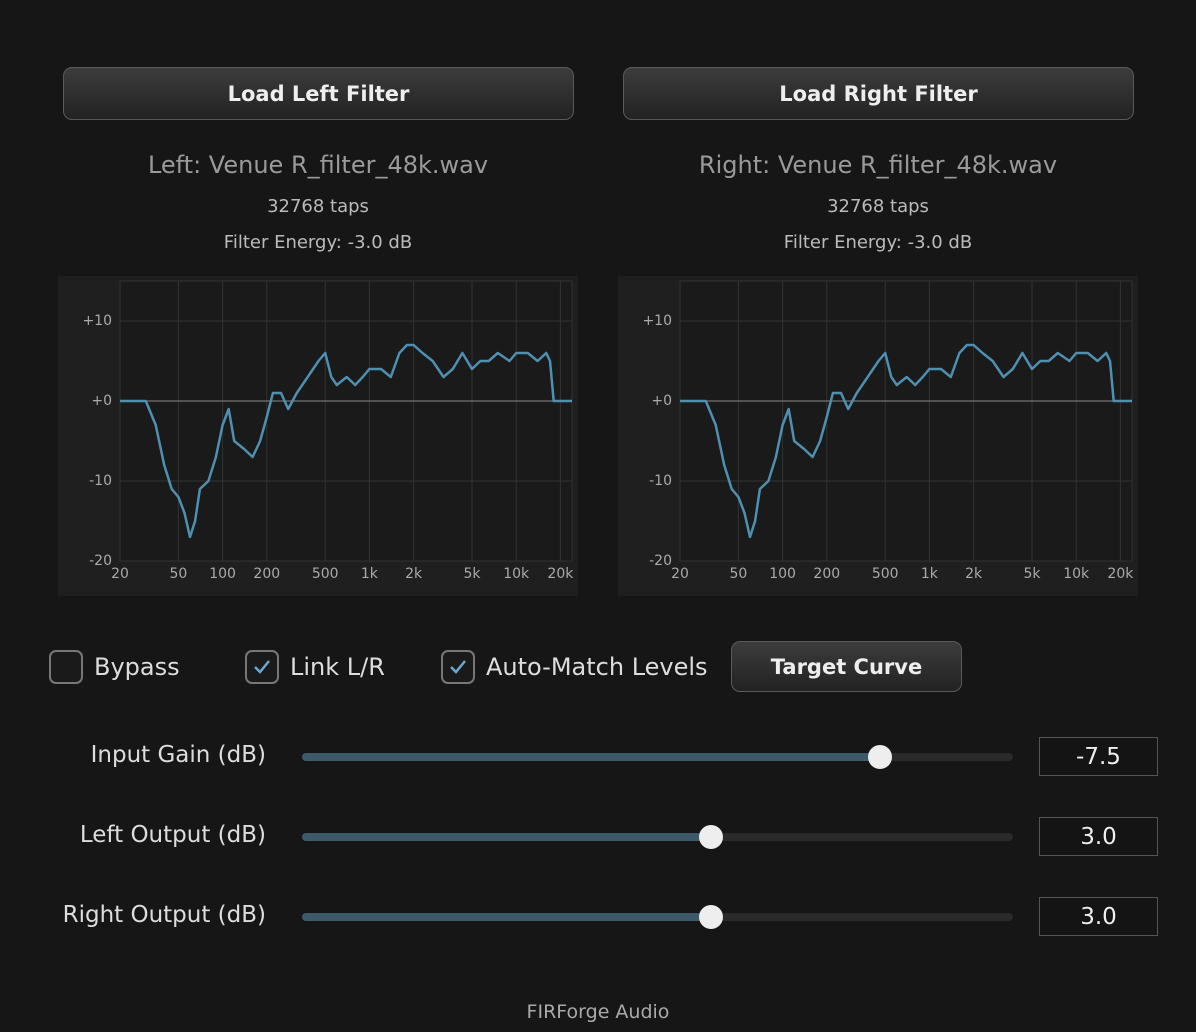  Describe the element at coordinates (337, 667) in the screenshot. I see `checkbox-label: Link L/R` at that location.